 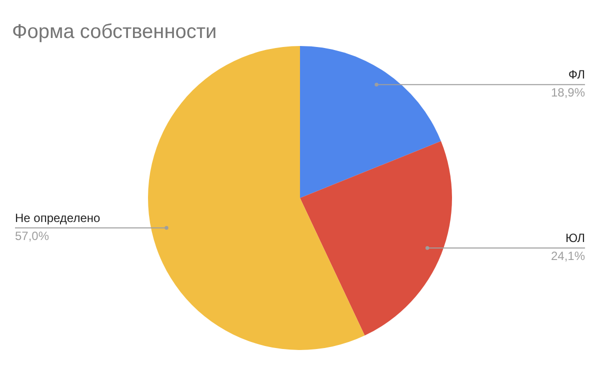 I want to click on data-label: 24,1%, so click(x=568, y=255).